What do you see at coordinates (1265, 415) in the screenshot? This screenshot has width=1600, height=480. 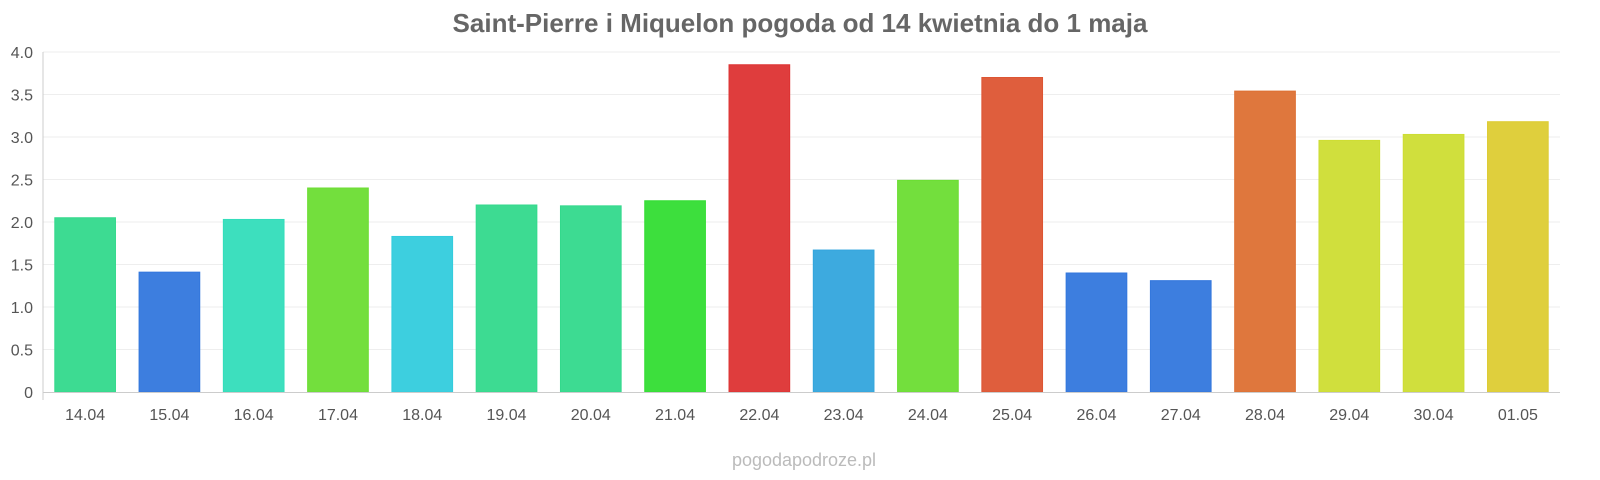 I see `x-tick-label: 28.04` at bounding box center [1265, 415].